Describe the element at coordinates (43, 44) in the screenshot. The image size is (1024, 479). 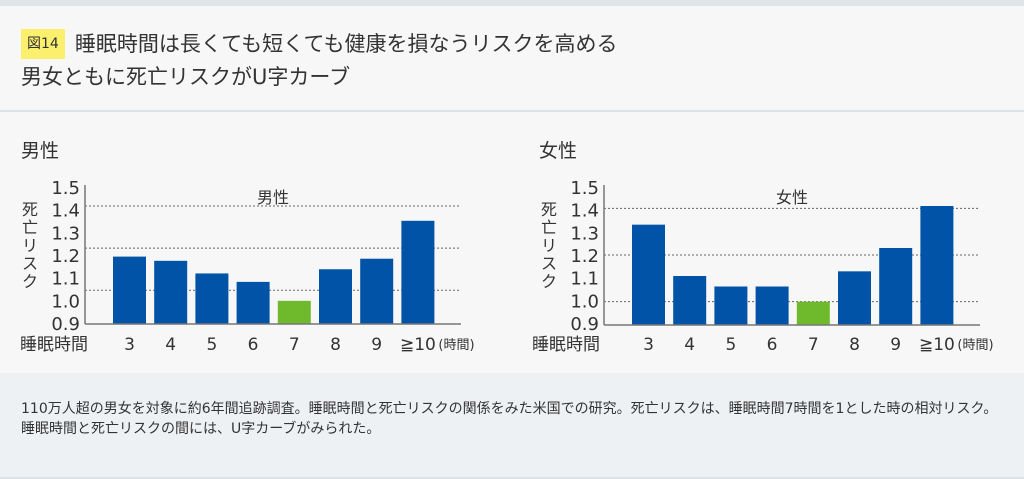
I see `figure-badge: 図14` at that location.